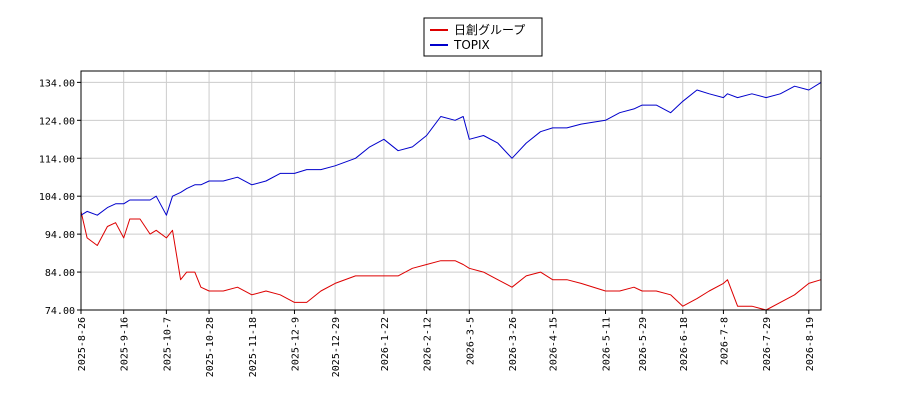 The image size is (900, 400). I want to click on x-tick-label: 2025-8-26, so click(82, 344).